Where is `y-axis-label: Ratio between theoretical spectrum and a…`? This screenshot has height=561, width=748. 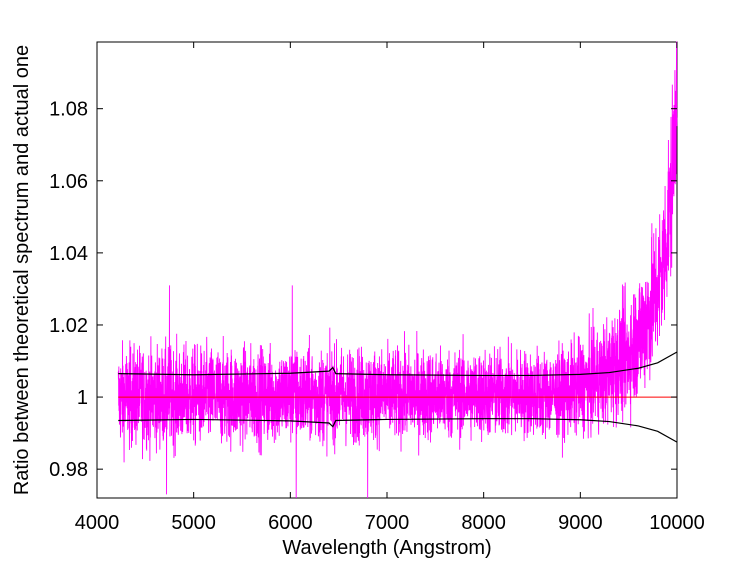 y-axis-label: Ratio between theoretical spectrum and a… is located at coordinates (22, 270).